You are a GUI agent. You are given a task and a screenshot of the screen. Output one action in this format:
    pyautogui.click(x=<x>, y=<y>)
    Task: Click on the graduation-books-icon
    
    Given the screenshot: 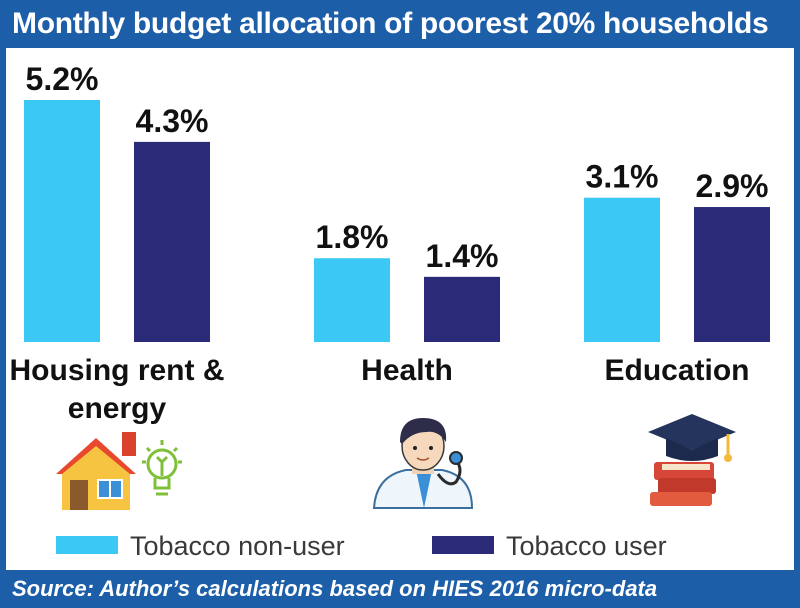 What is the action you would take?
    pyautogui.click(x=692, y=460)
    